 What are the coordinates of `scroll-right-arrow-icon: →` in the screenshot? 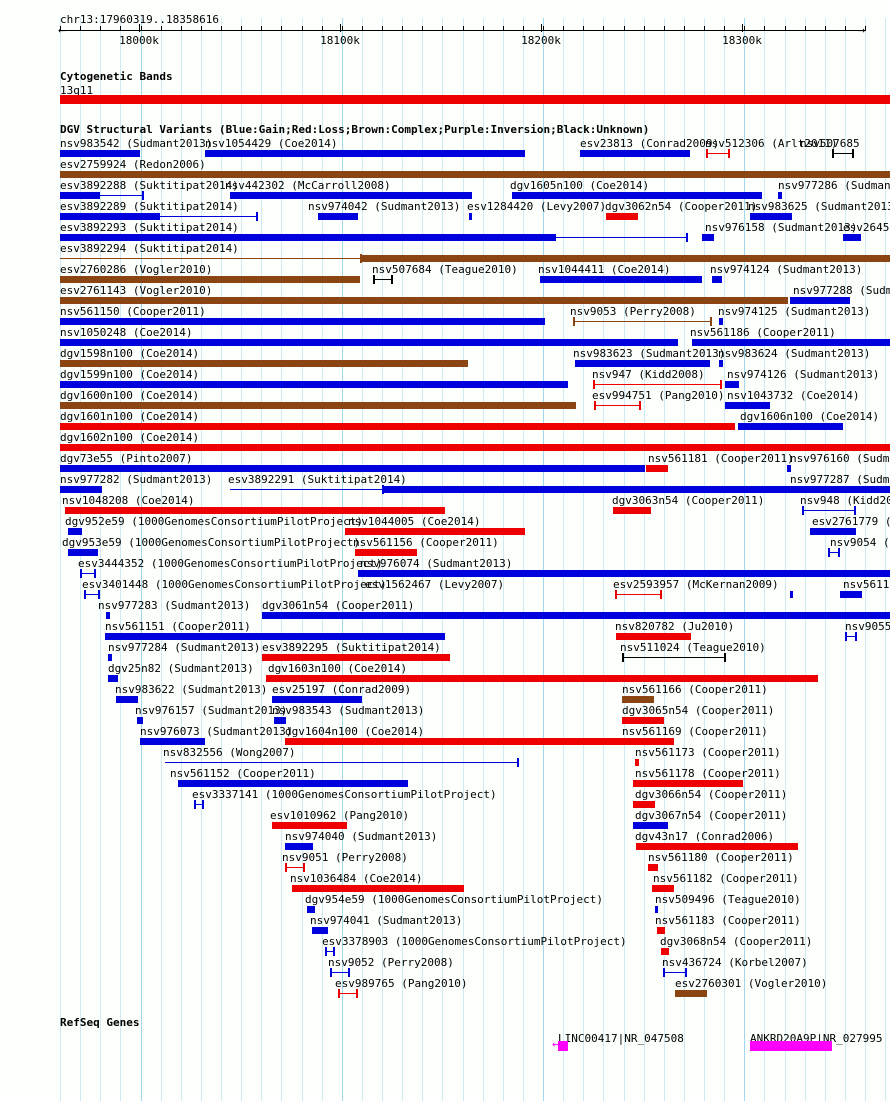 It's located at (862, 30).